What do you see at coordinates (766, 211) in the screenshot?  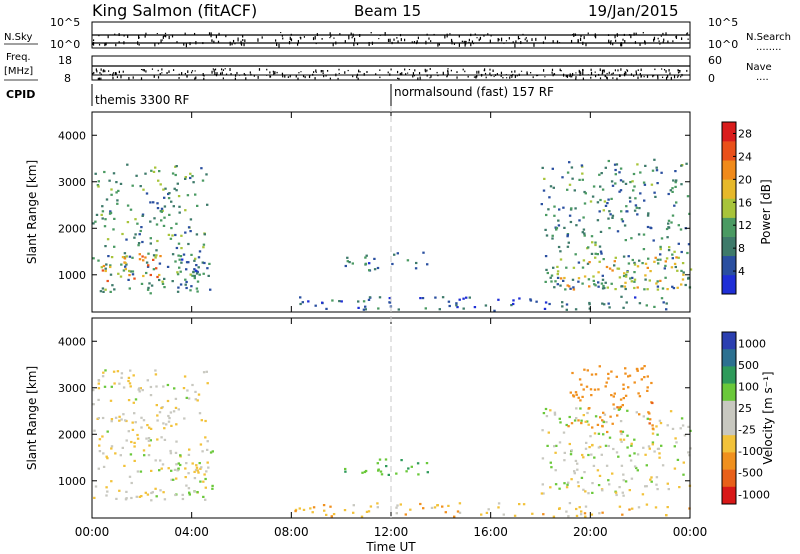 I see `power-colorbar-label: Power [dB]` at bounding box center [766, 211].